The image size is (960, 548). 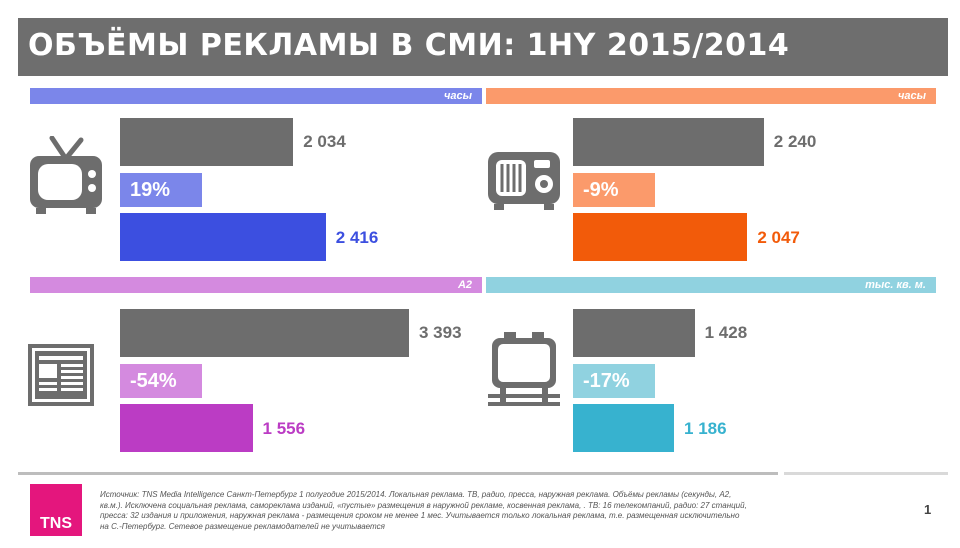 I want to click on radio-unit-label: часы, so click(x=911, y=96).